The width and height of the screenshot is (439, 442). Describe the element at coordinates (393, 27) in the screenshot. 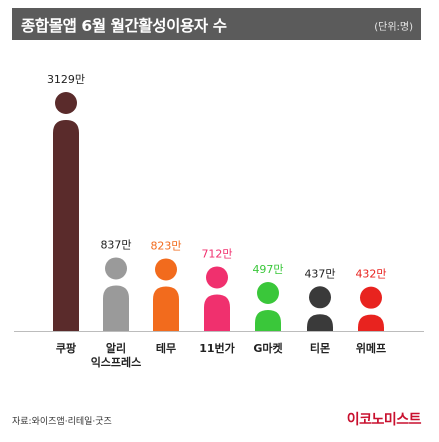

I see `unit-label: (단위:명)` at that location.